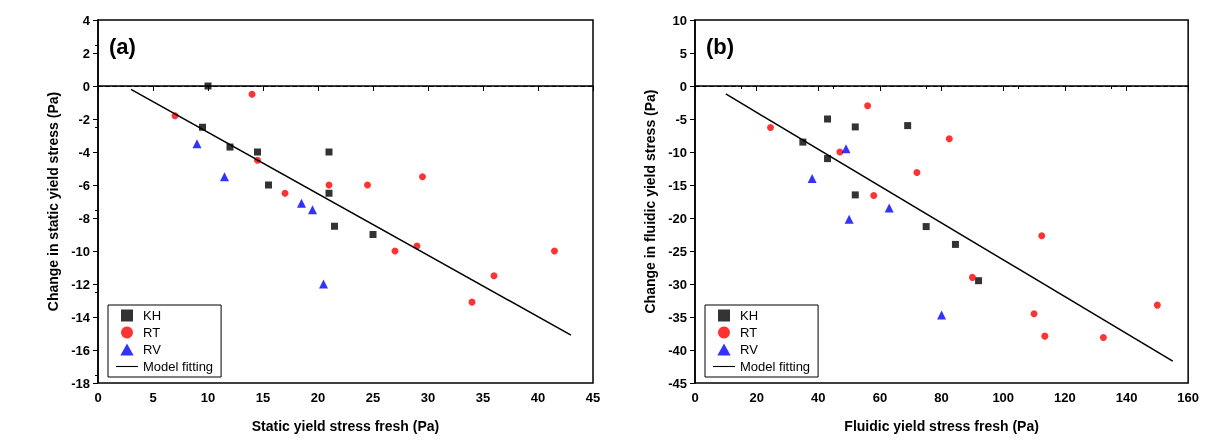 This screenshot has width=1214, height=447. What do you see at coordinates (84, 152) in the screenshot?
I see `y-tick-label: -4` at bounding box center [84, 152].